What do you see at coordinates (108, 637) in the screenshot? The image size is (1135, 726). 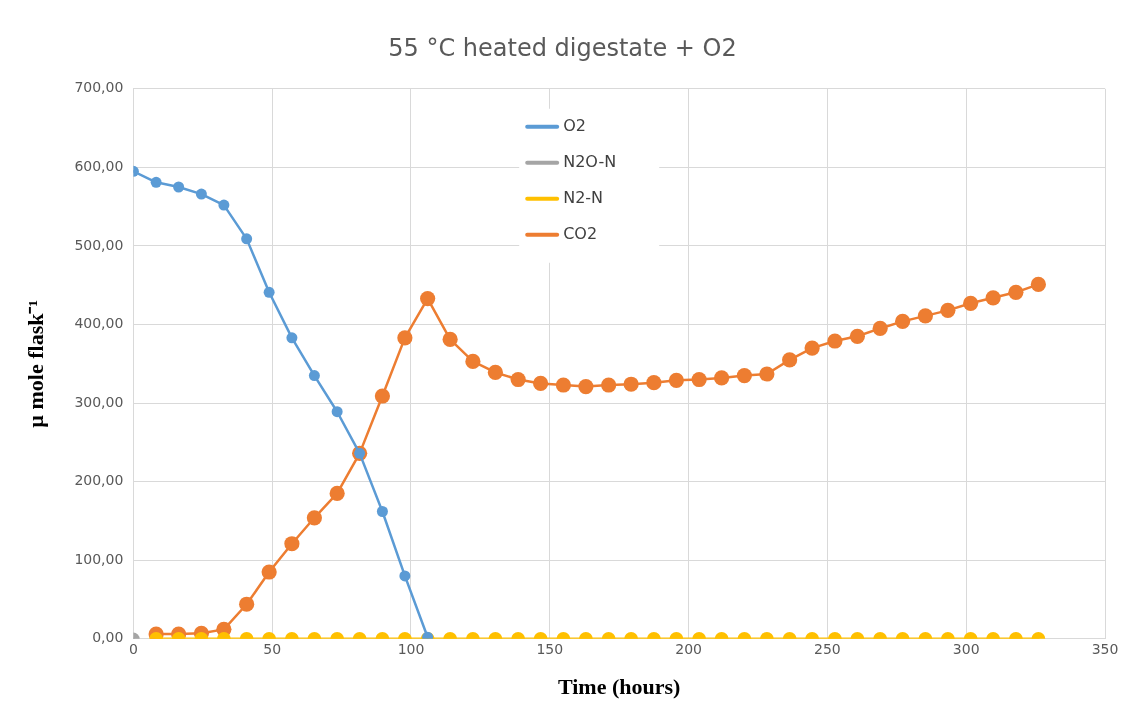 I see `y-tick-label: 0,00` at bounding box center [108, 637].